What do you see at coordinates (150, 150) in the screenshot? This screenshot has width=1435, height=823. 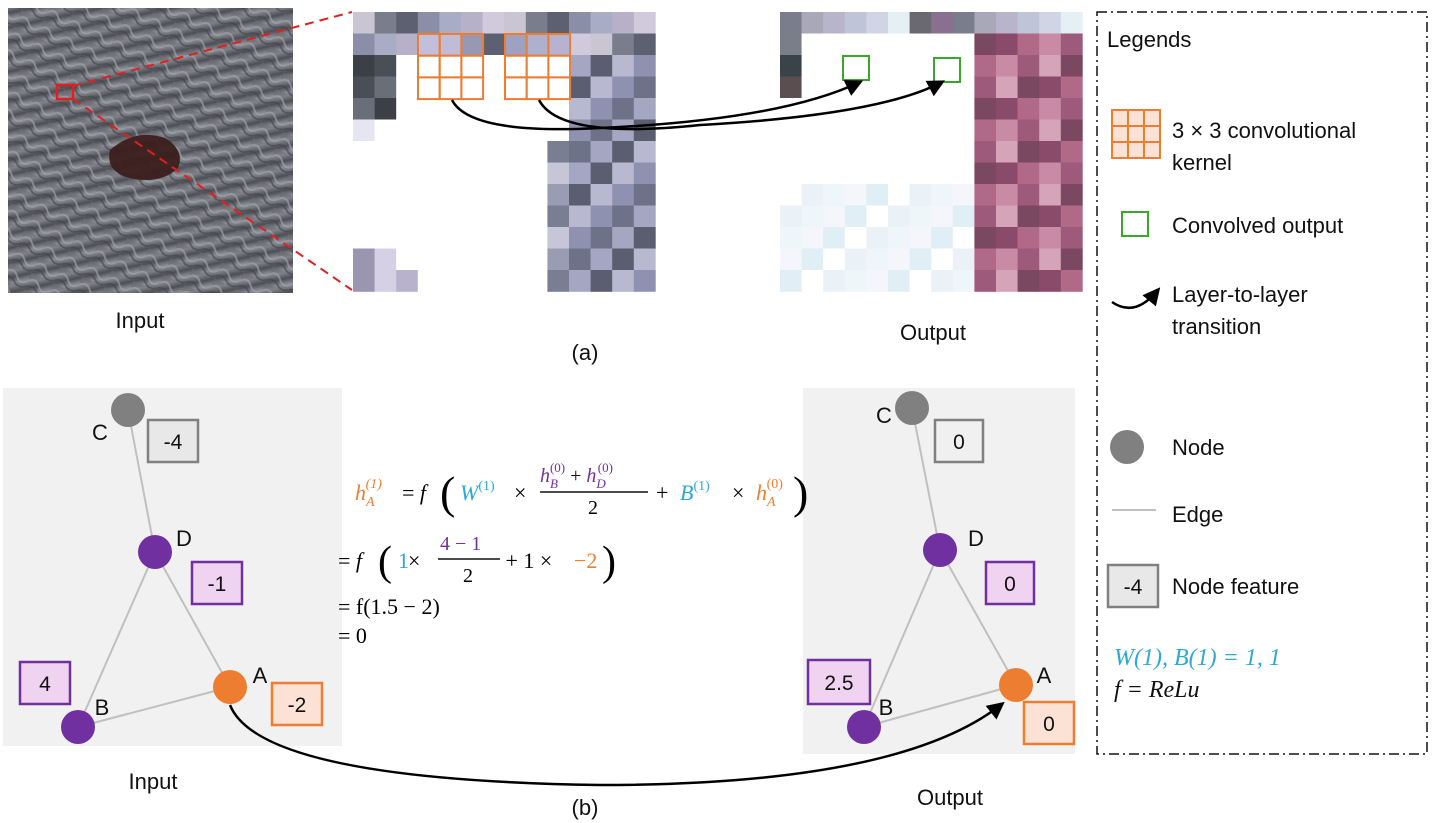 I see `satellite-input-image` at bounding box center [150, 150].